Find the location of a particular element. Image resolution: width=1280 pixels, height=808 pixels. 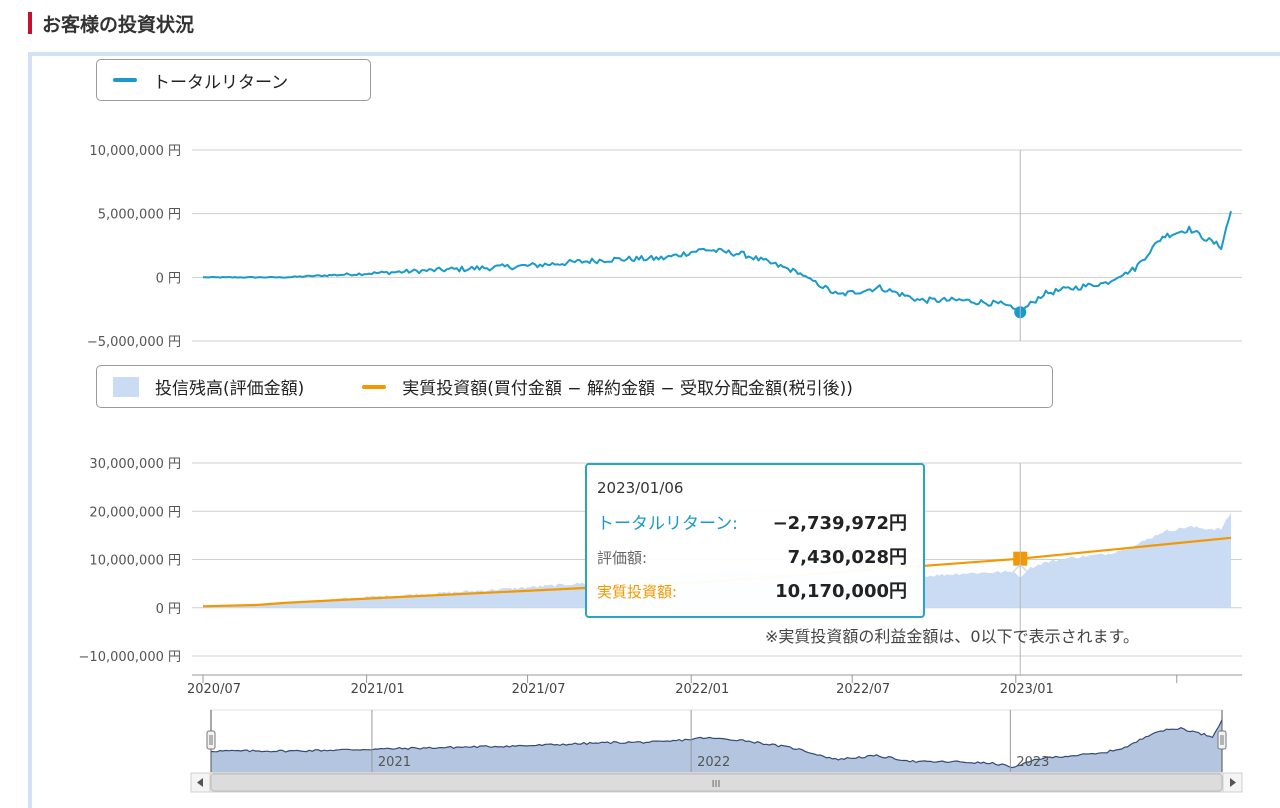

x-tick-label: 2020/07 is located at coordinates (214, 689).